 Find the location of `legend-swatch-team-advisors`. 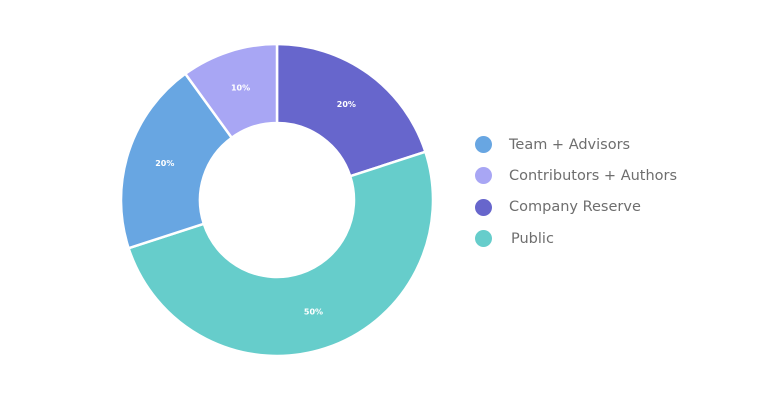

legend-swatch-team-advisors is located at coordinates (483, 145).